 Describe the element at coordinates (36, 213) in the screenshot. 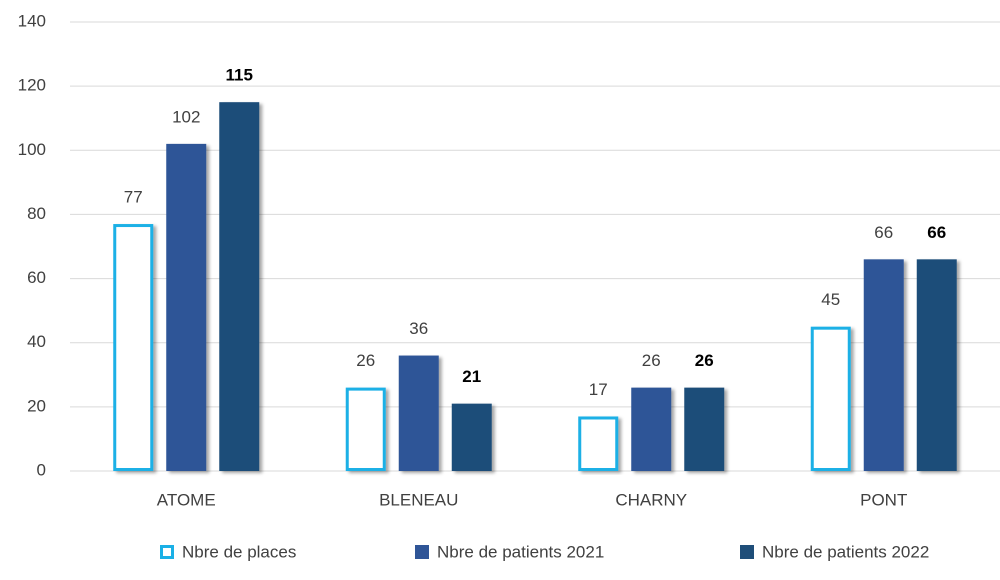

I see `y-tick-label: 80` at that location.